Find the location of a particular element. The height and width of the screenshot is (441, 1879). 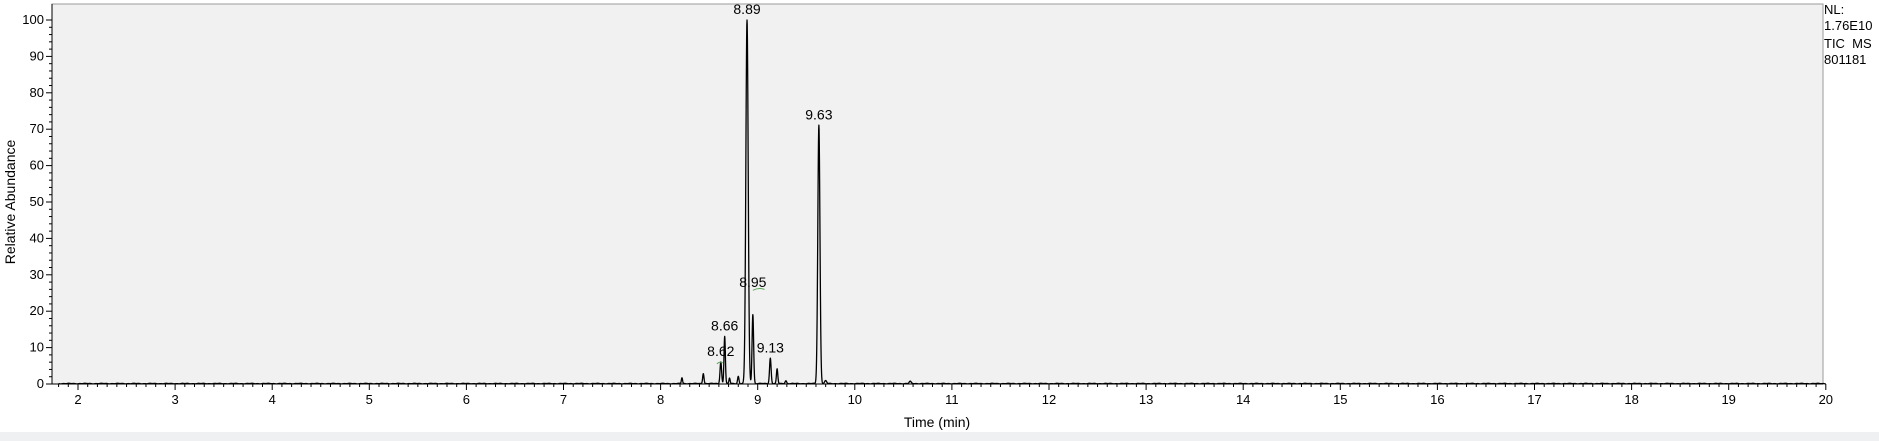

x-tick-label: 17 is located at coordinates (1534, 399).